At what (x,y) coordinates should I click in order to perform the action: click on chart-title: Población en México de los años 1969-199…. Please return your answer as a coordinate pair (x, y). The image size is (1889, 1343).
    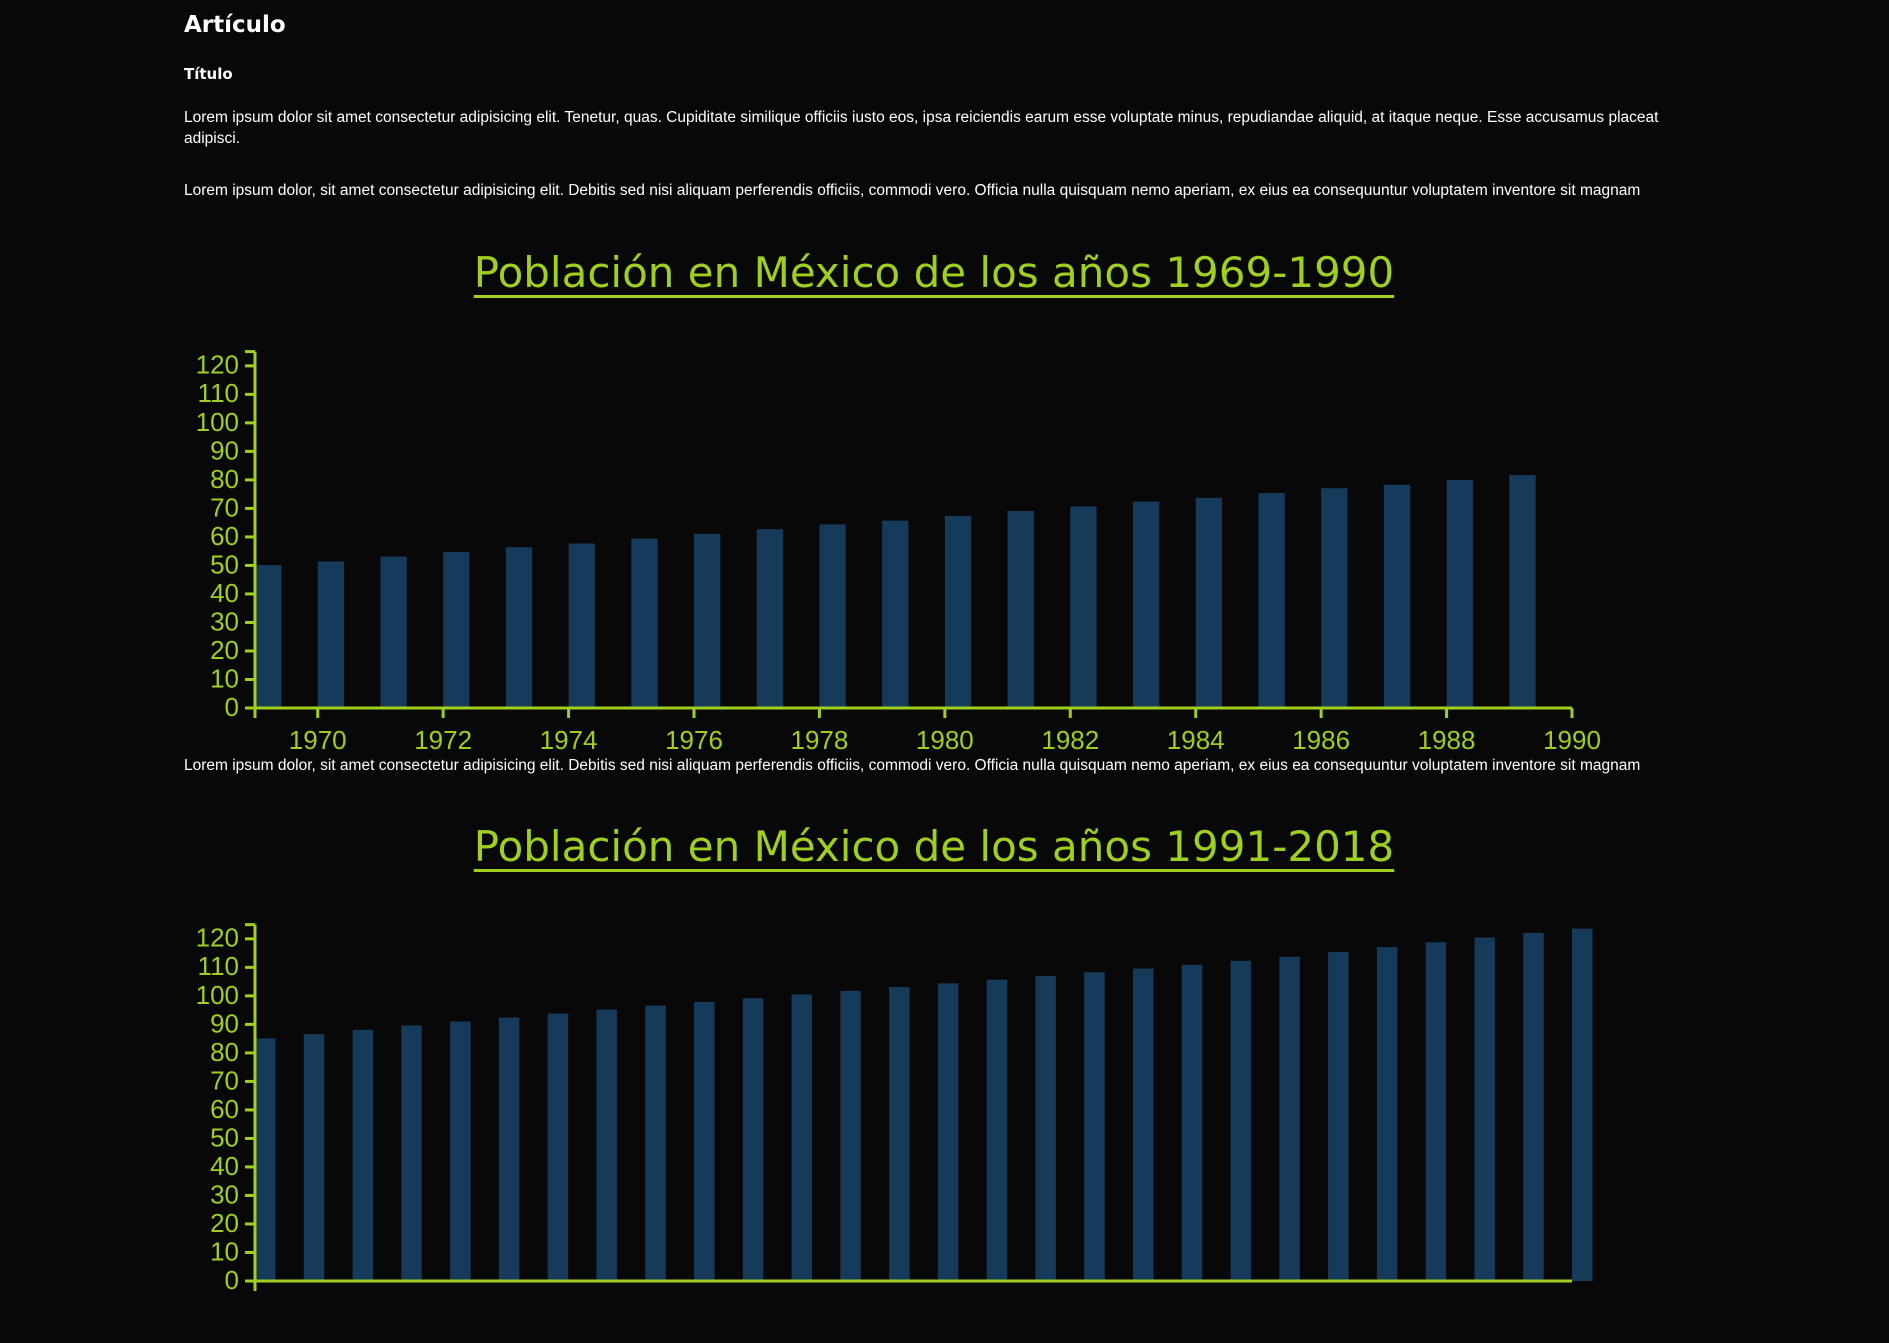
    Looking at the image, I should click on (934, 272).